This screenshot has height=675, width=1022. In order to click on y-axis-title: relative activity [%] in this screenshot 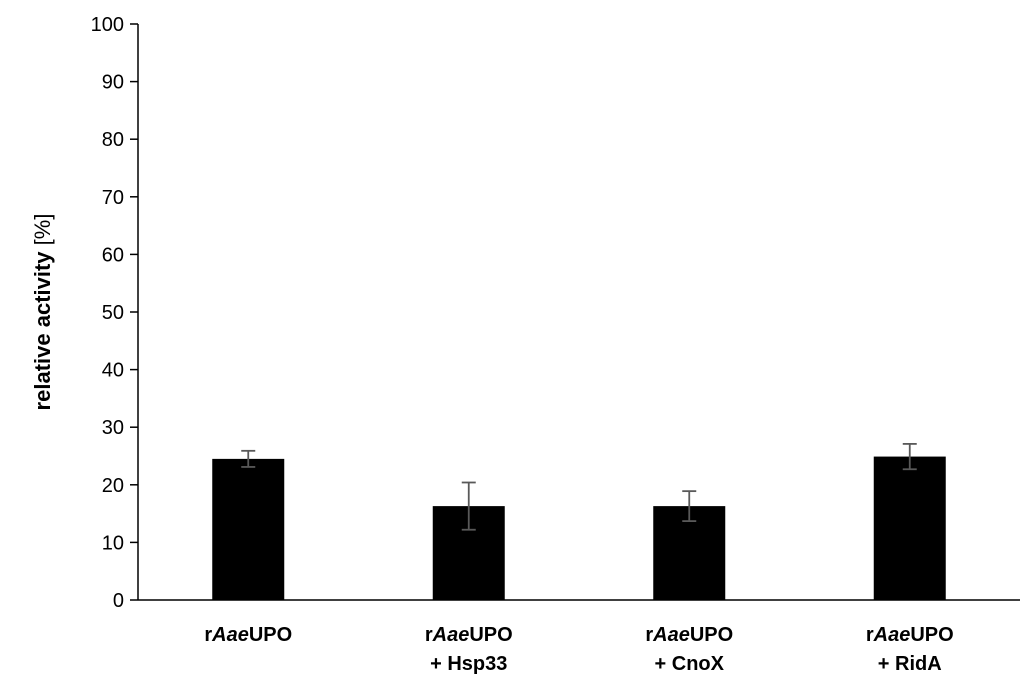, I will do `click(42, 312)`.